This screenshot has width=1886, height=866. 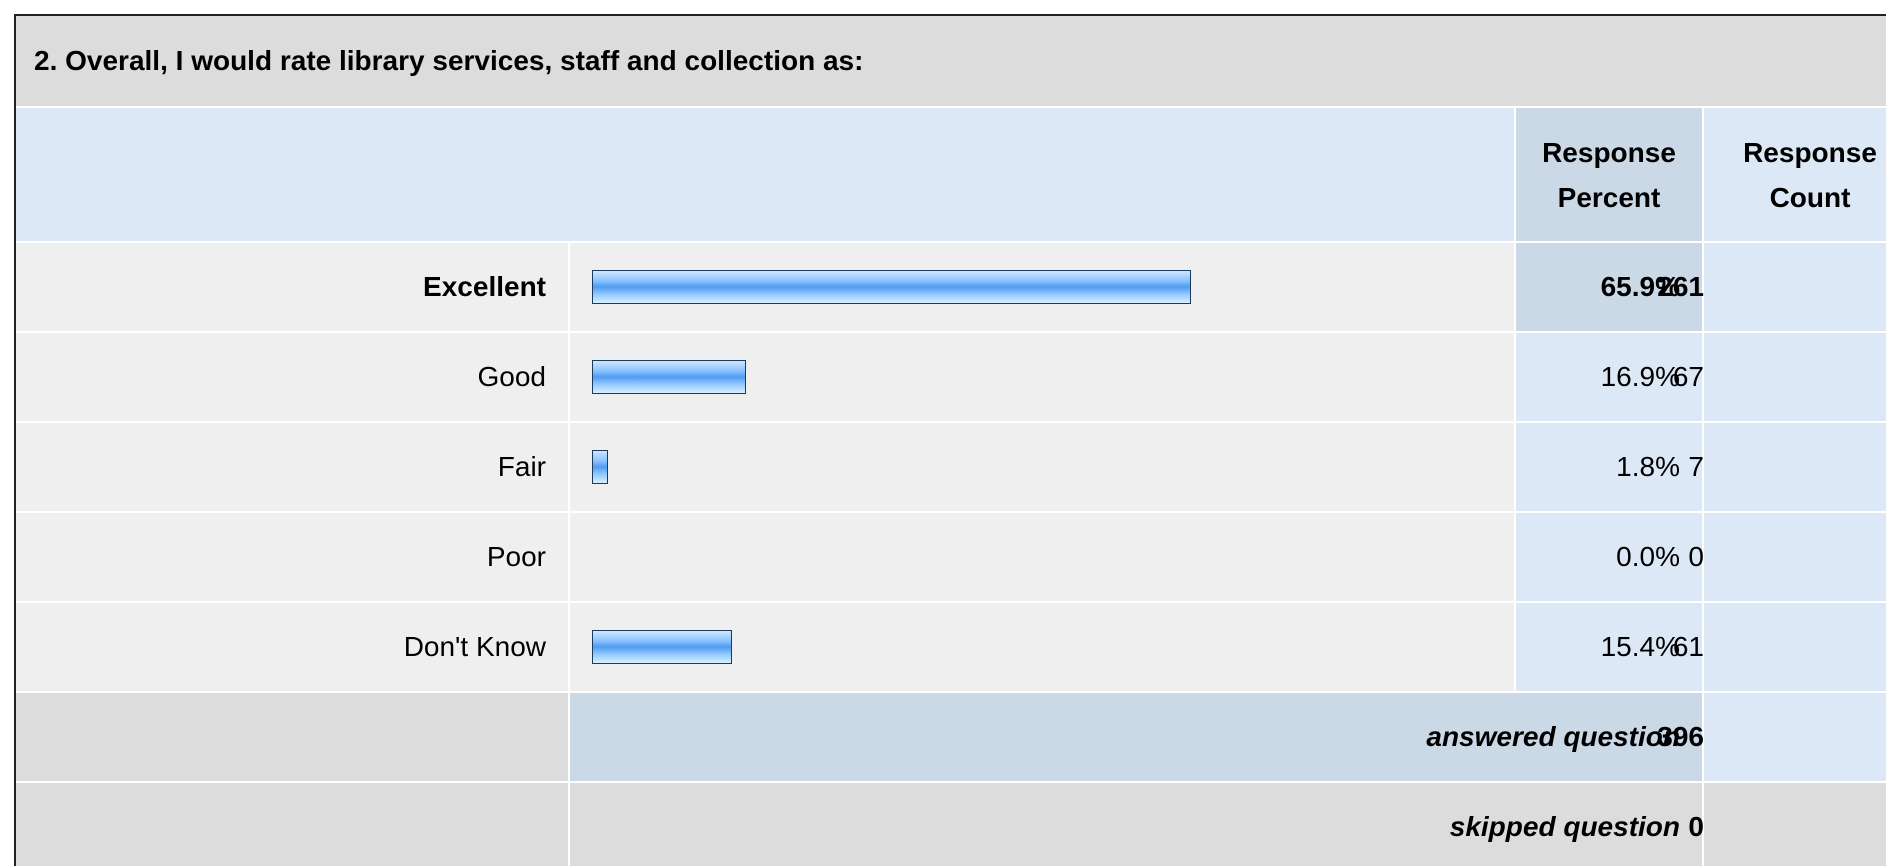 What do you see at coordinates (1795, 174) in the screenshot?
I see `header-count: Response Count` at bounding box center [1795, 174].